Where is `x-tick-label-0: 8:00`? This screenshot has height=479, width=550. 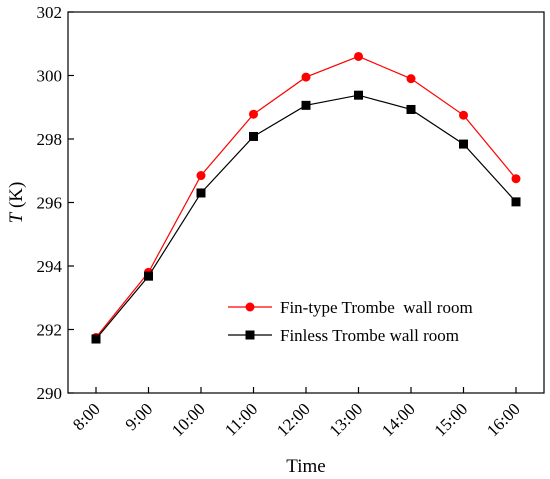 x-tick-label-0: 8:00 is located at coordinates (86, 416).